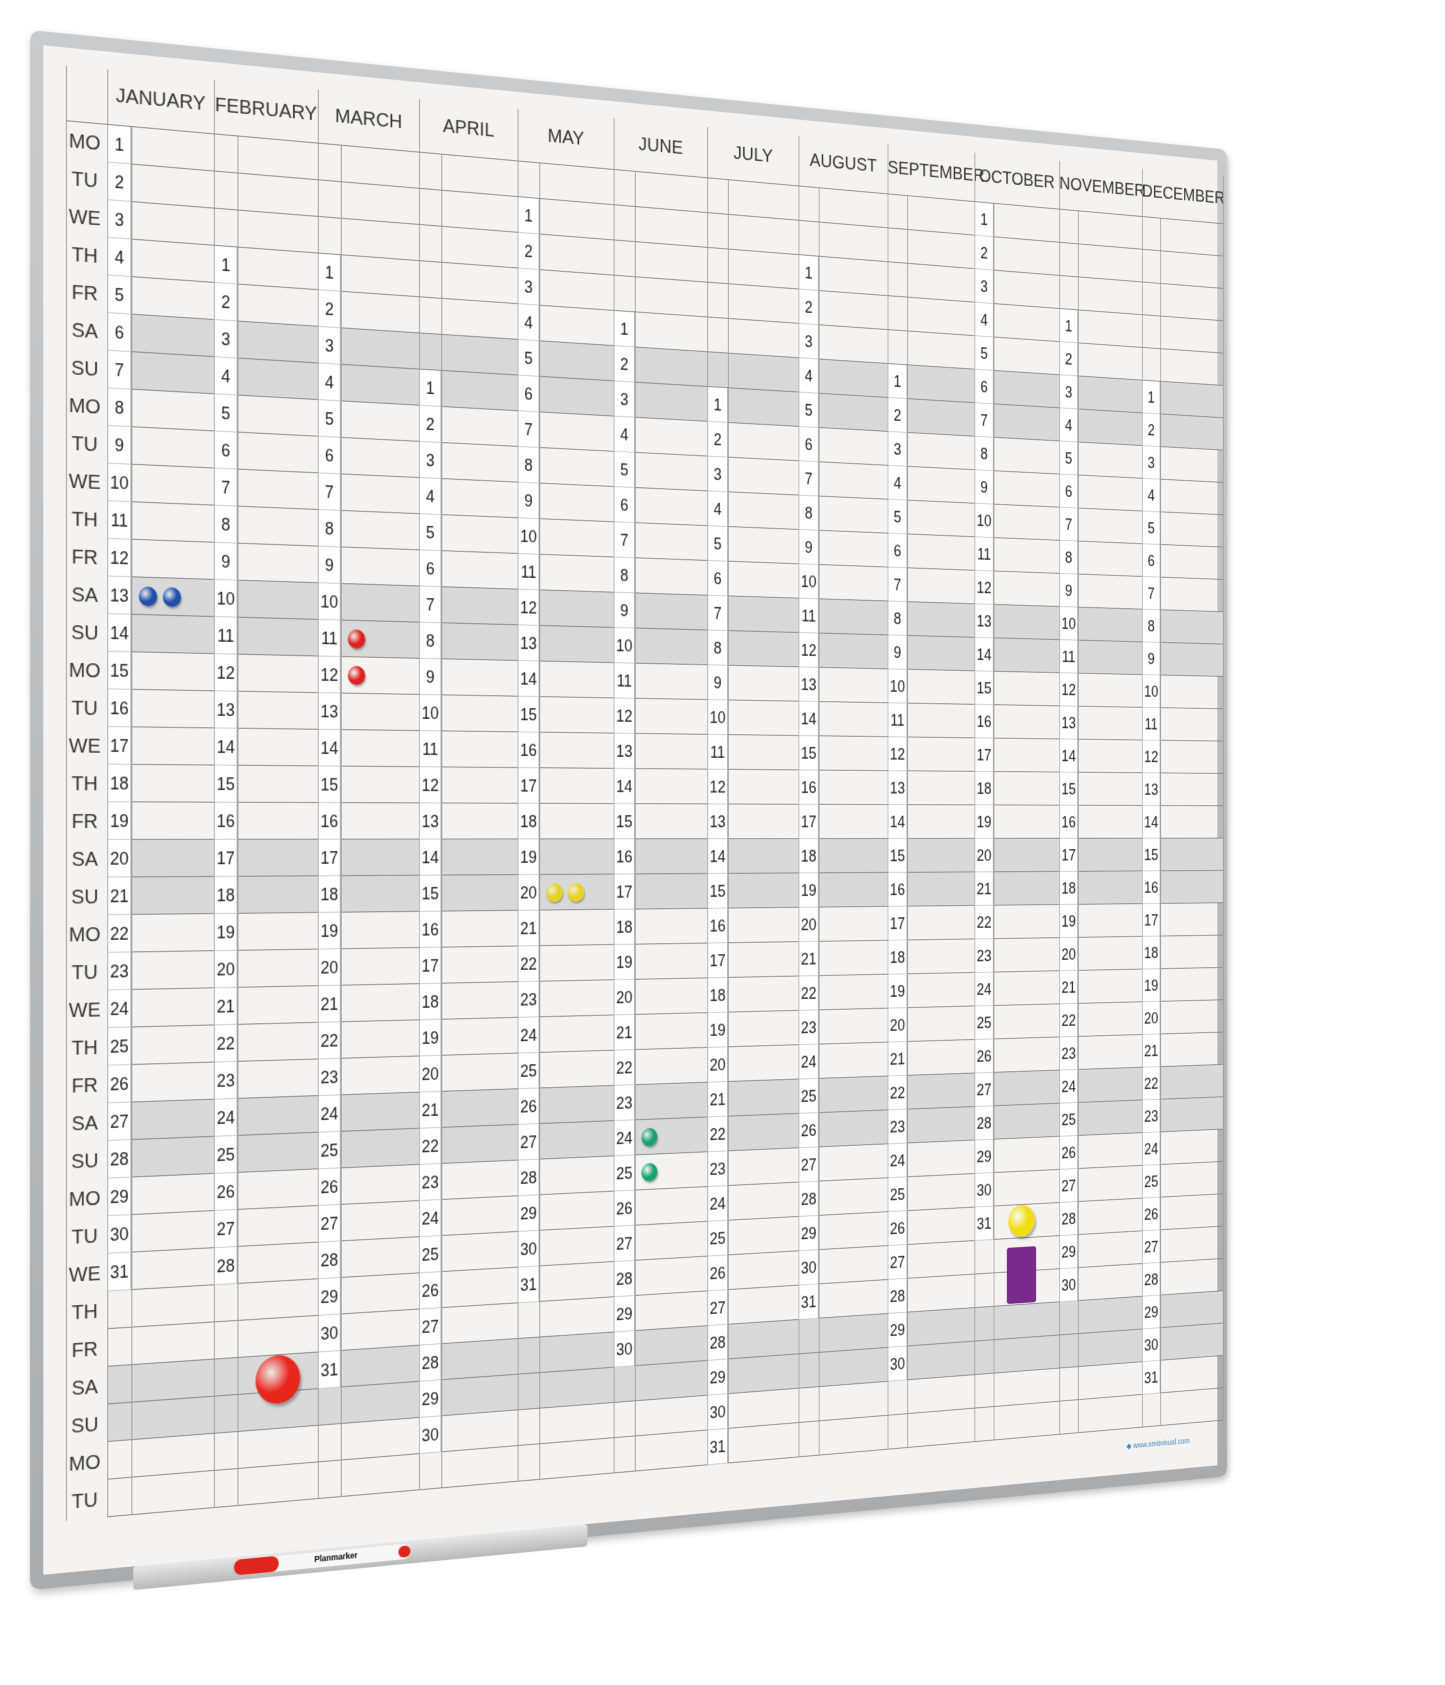 This screenshot has width=1445, height=1685. I want to click on day-number: 24, so click(808, 1062).